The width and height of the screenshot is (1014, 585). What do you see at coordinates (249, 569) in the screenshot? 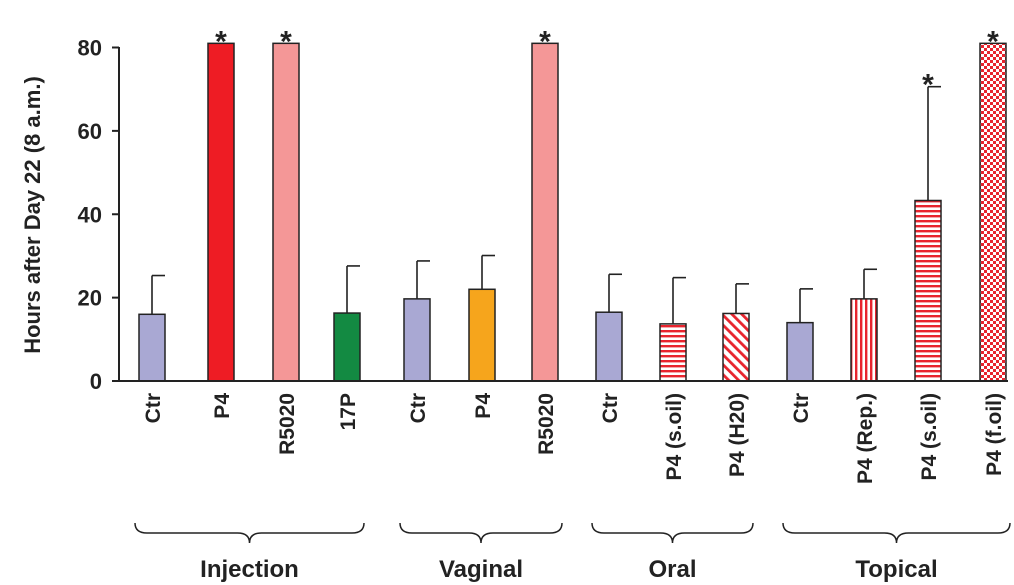
I see `group-label: Injection` at bounding box center [249, 569].